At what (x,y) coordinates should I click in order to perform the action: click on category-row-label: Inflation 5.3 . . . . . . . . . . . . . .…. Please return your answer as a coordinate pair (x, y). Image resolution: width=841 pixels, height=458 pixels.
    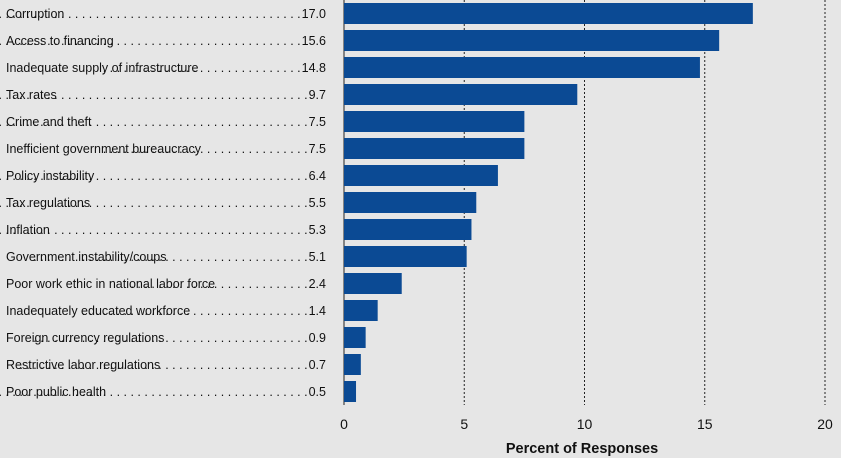
    Looking at the image, I should click on (163, 230).